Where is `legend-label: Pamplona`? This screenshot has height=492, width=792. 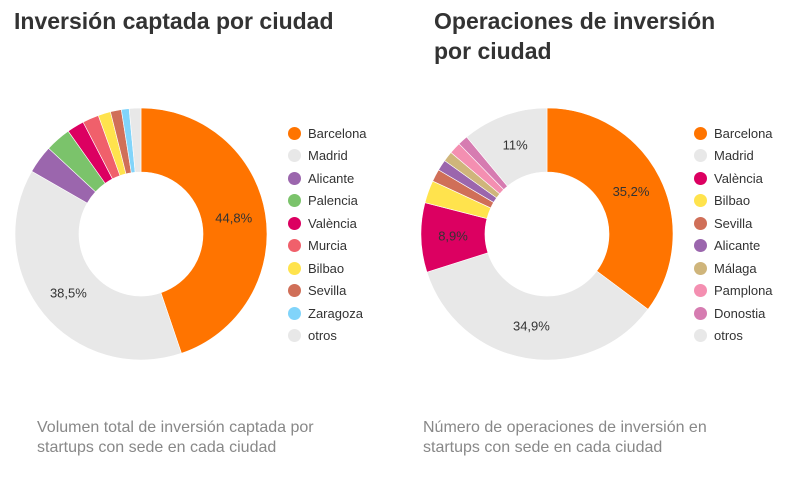 legend-label: Pamplona is located at coordinates (743, 291).